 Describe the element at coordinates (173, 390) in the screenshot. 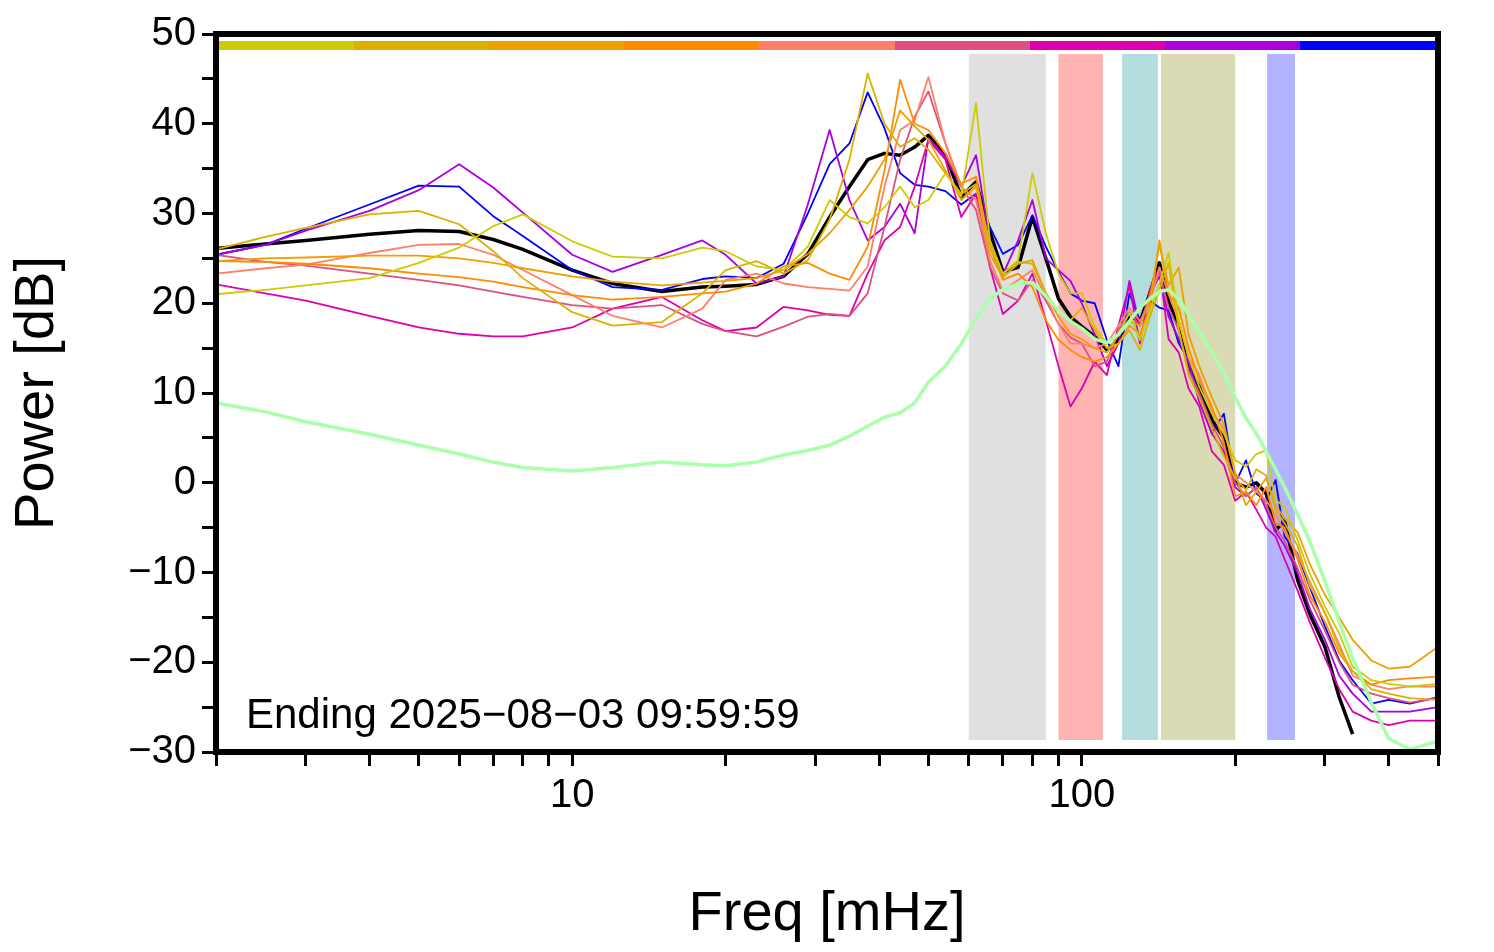

I see `y-tick-label: 10` at that location.